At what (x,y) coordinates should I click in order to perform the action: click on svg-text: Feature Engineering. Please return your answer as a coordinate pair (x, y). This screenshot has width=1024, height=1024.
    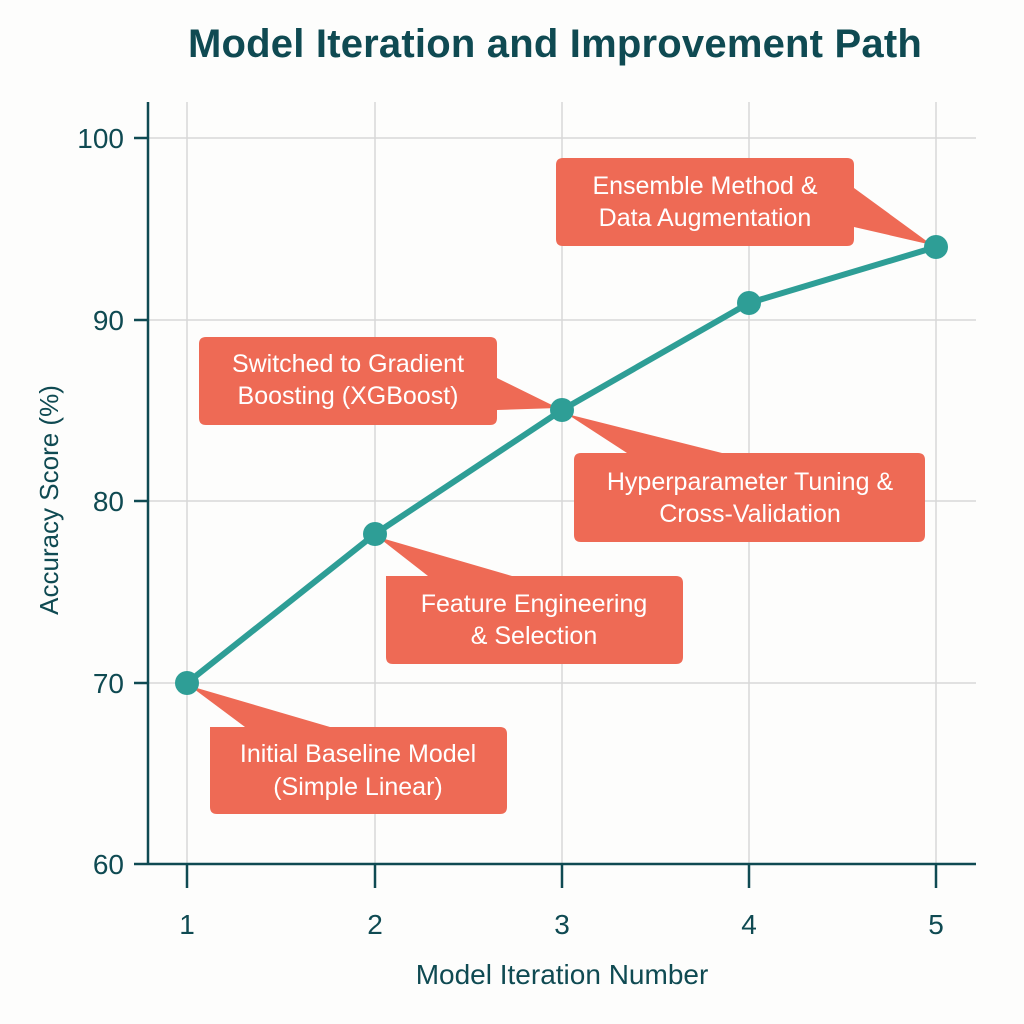
    Looking at the image, I should click on (534, 604).